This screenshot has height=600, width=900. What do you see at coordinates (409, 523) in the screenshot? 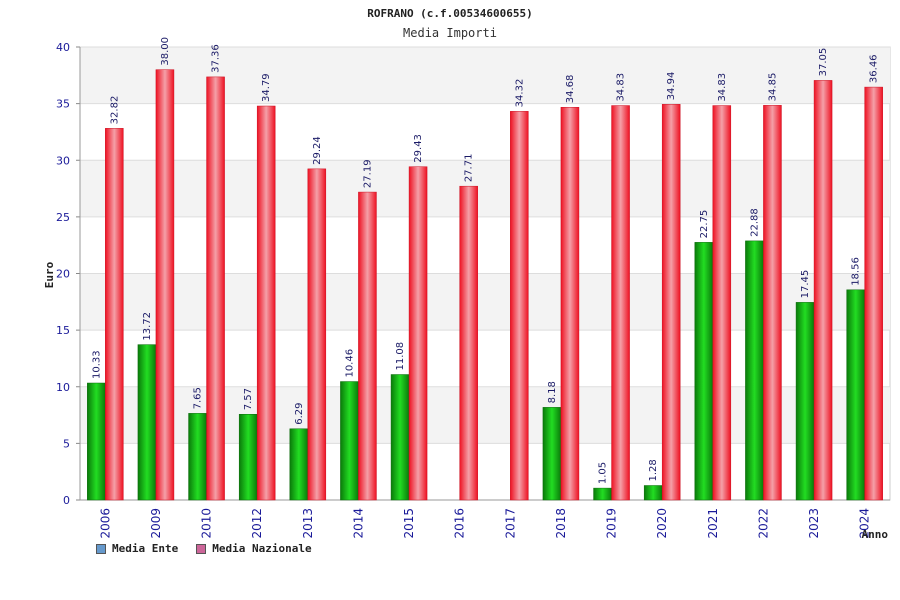
I see `x-tick-label-2015: 2015` at bounding box center [409, 523].